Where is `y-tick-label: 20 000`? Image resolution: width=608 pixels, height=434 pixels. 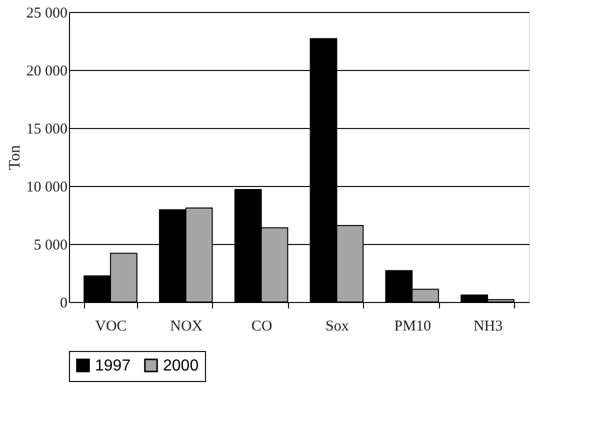 y-tick-label: 20 000 is located at coordinates (47, 72).